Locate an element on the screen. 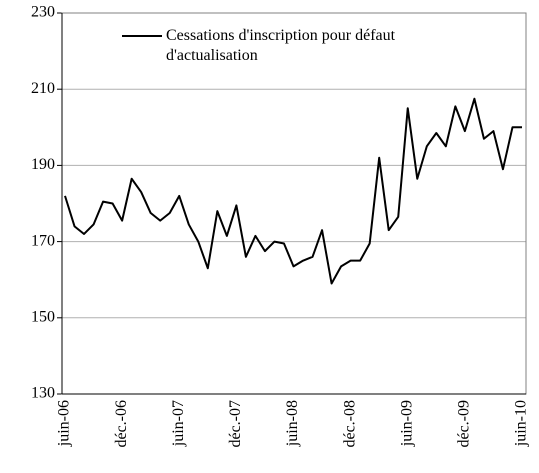 The width and height of the screenshot is (539, 473). y-tick-label: 230 is located at coordinates (43, 12).